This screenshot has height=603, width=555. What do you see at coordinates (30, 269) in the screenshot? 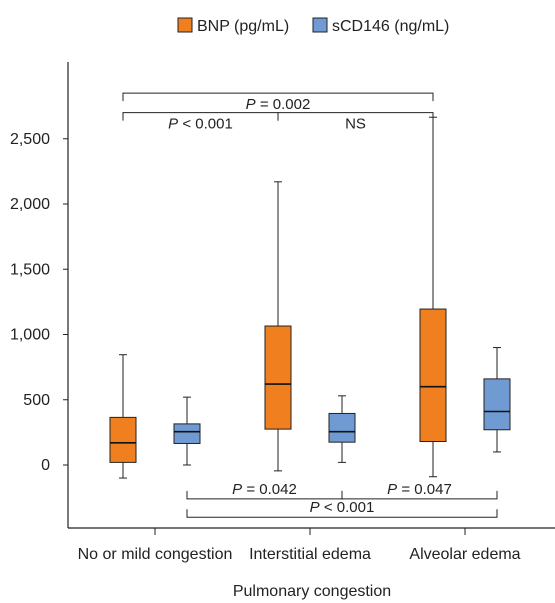
I see `y-tick-label: 1,500` at bounding box center [30, 269].